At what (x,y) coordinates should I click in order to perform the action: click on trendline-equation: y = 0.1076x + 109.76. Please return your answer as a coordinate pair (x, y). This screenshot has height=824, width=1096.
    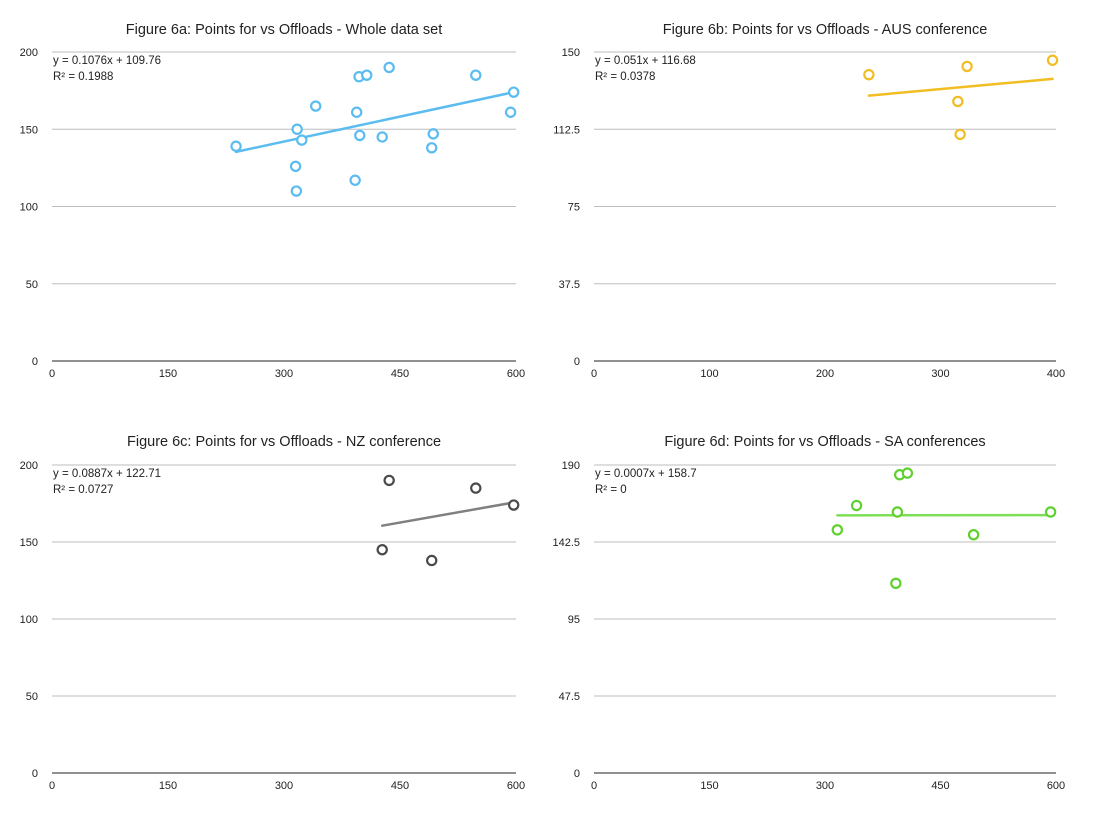
    Looking at the image, I should click on (107, 61).